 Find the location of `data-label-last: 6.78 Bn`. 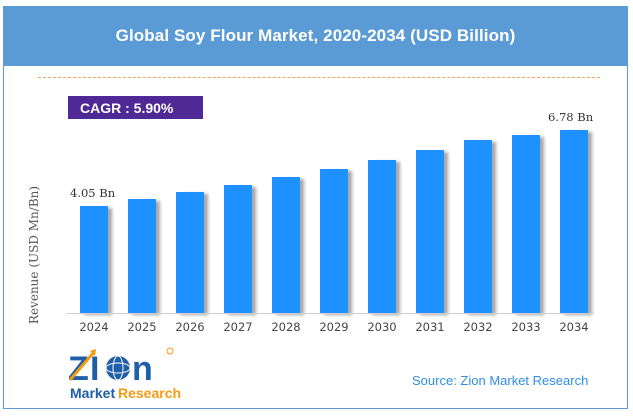

data-label-last: 6.78 Bn is located at coordinates (571, 116).